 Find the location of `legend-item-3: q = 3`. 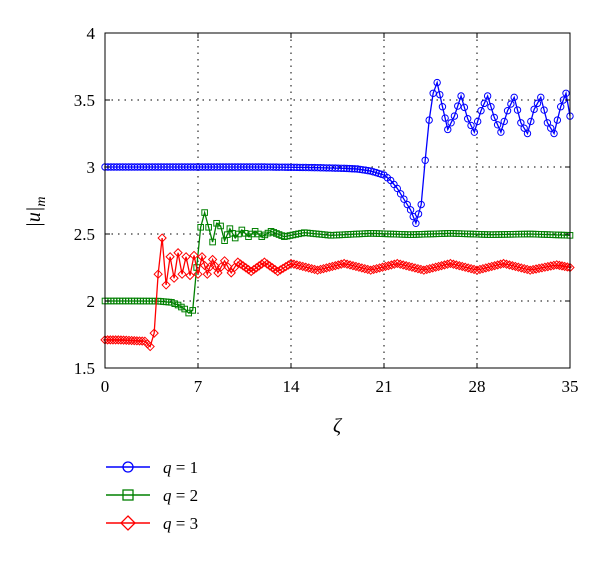

legend-item-3: q = 3 is located at coordinates (152, 523).